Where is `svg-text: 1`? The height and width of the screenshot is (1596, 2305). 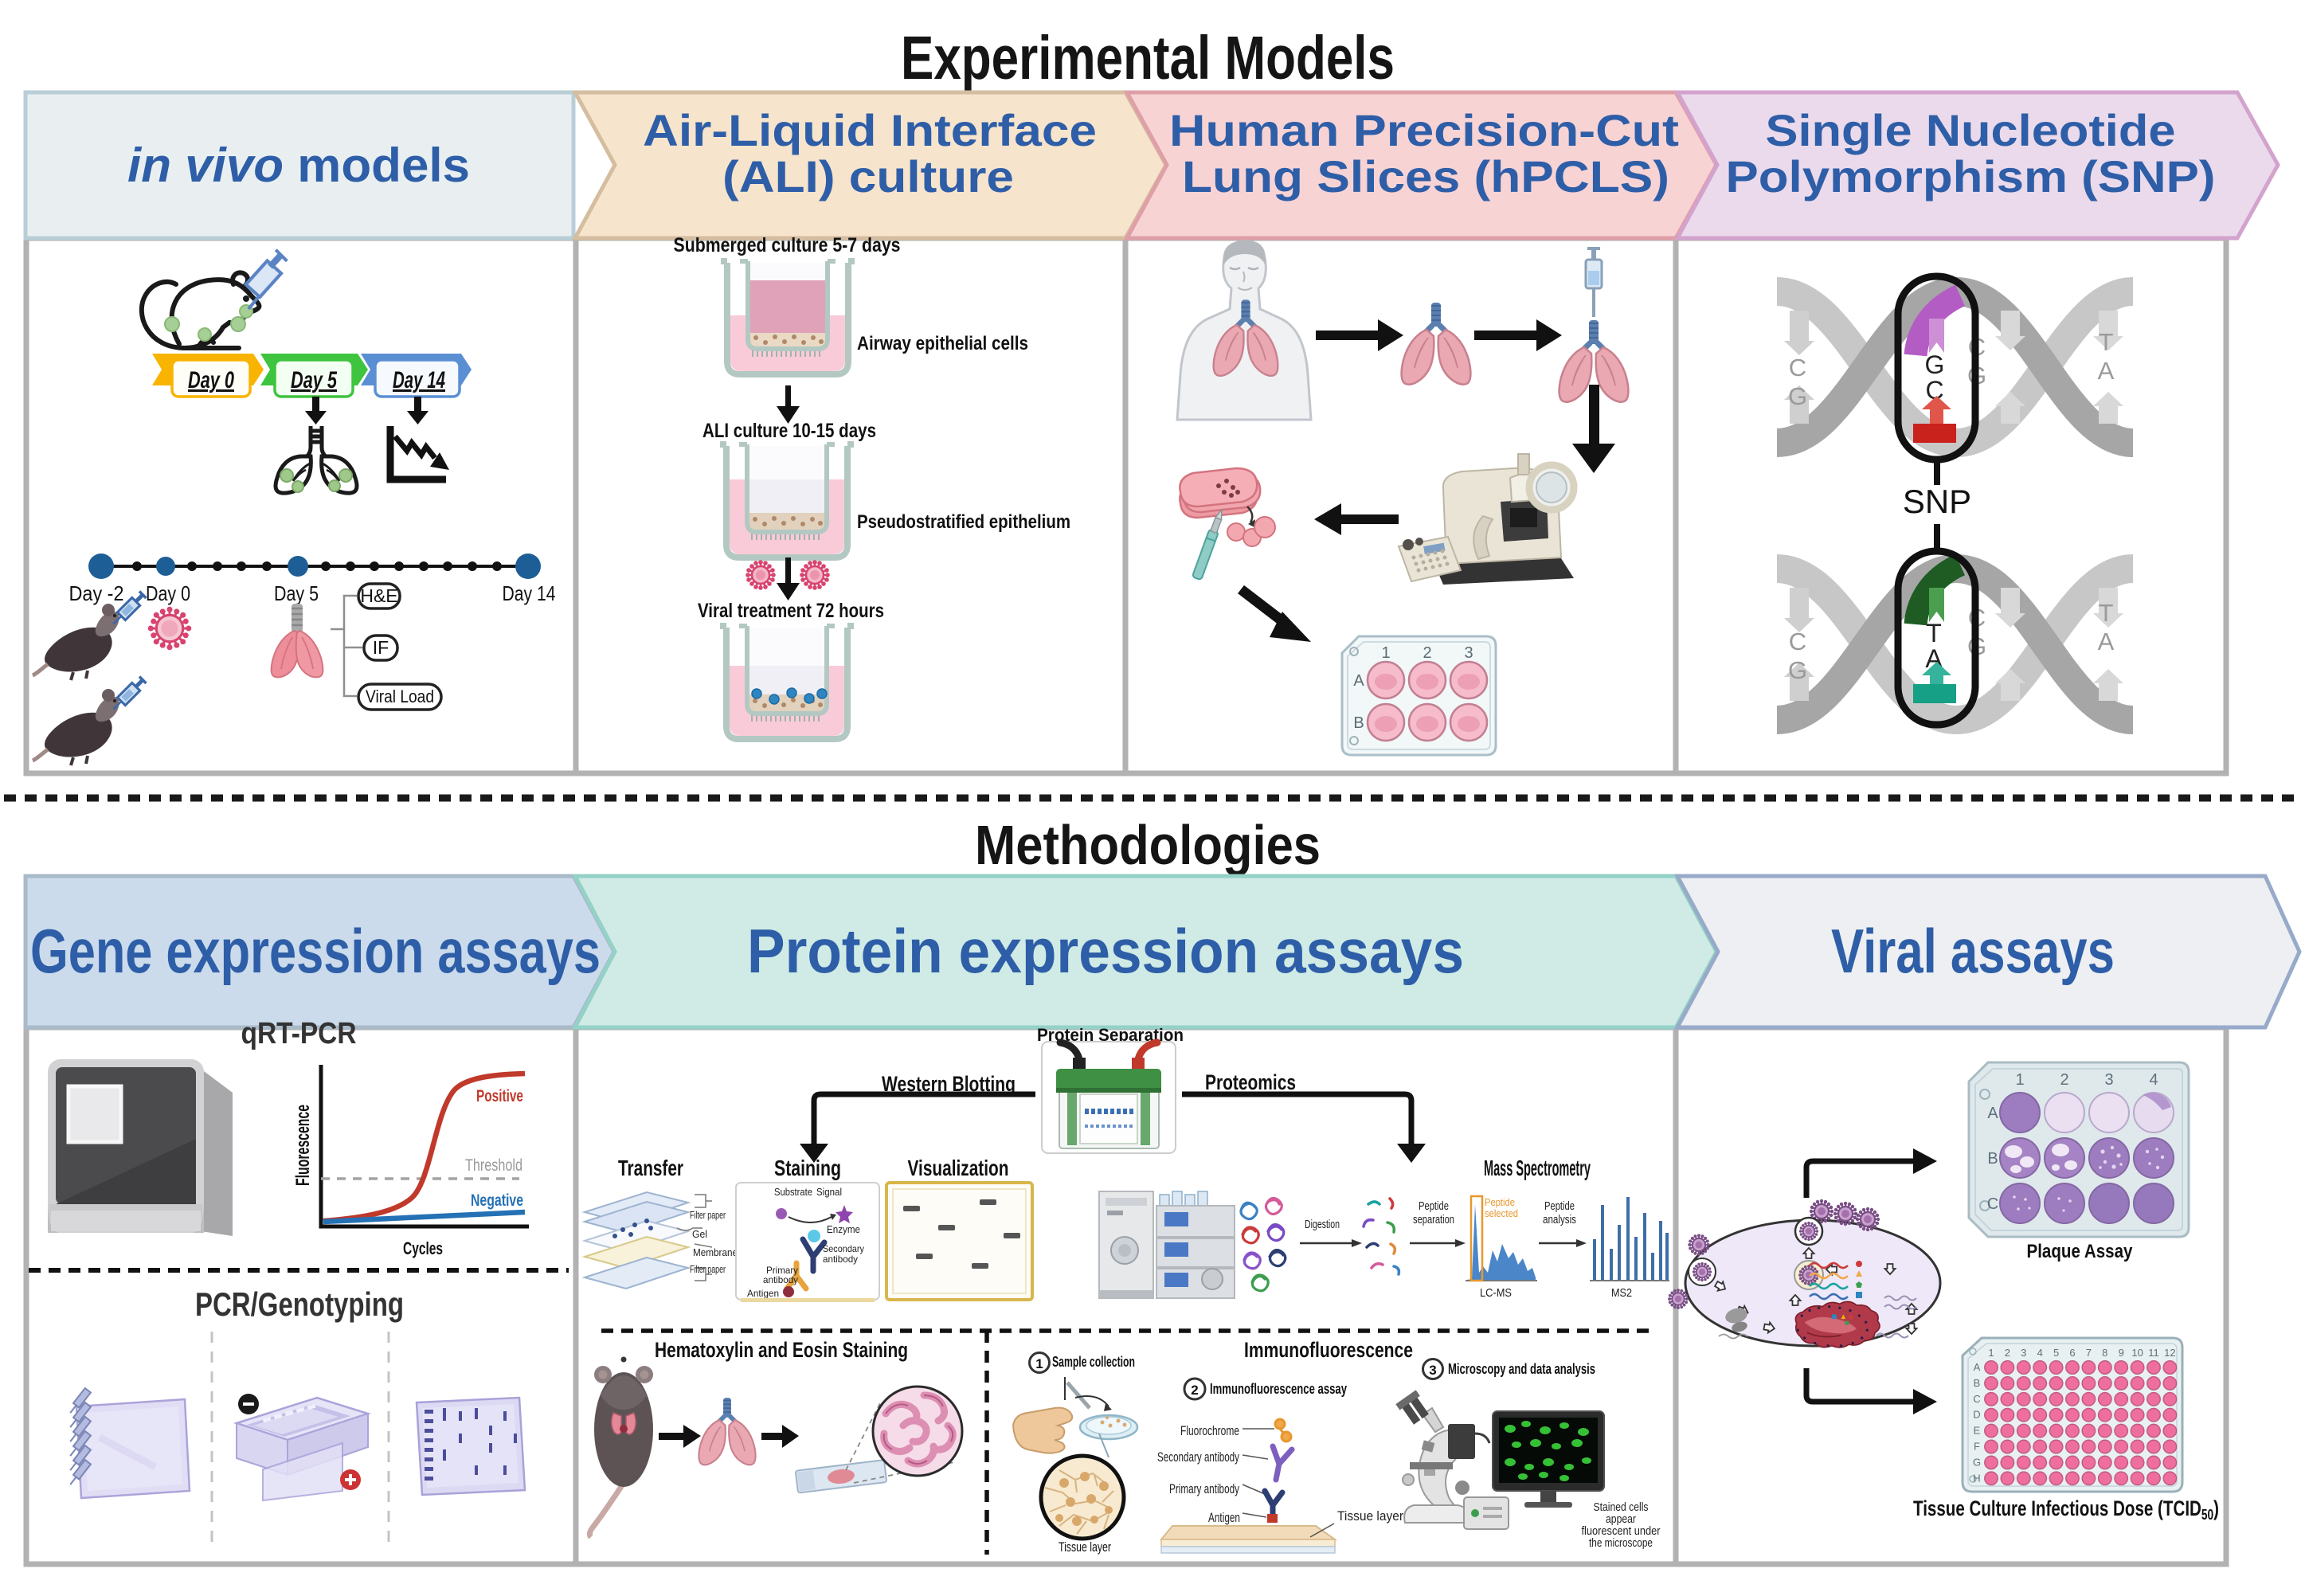 svg-text: 1 is located at coordinates (1385, 653).